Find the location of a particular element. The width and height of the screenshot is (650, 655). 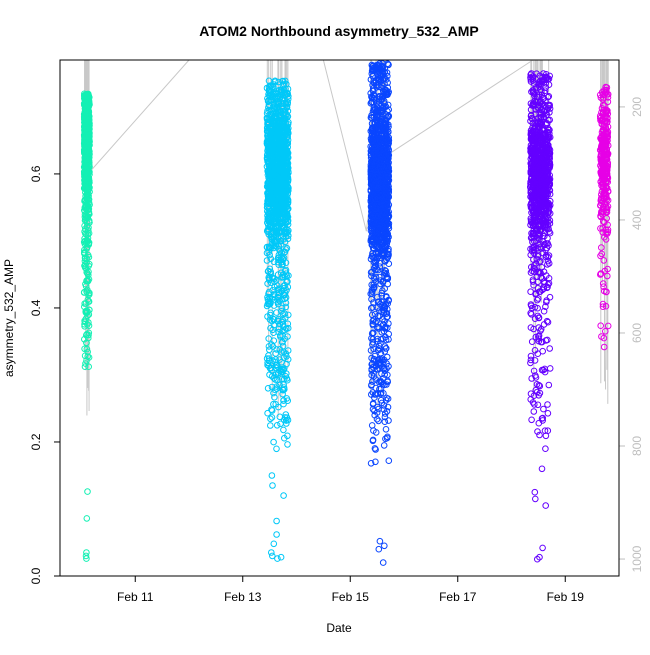

chart-title: ATOM2 Northbound asymmetry_532_AMP is located at coordinates (339, 31).